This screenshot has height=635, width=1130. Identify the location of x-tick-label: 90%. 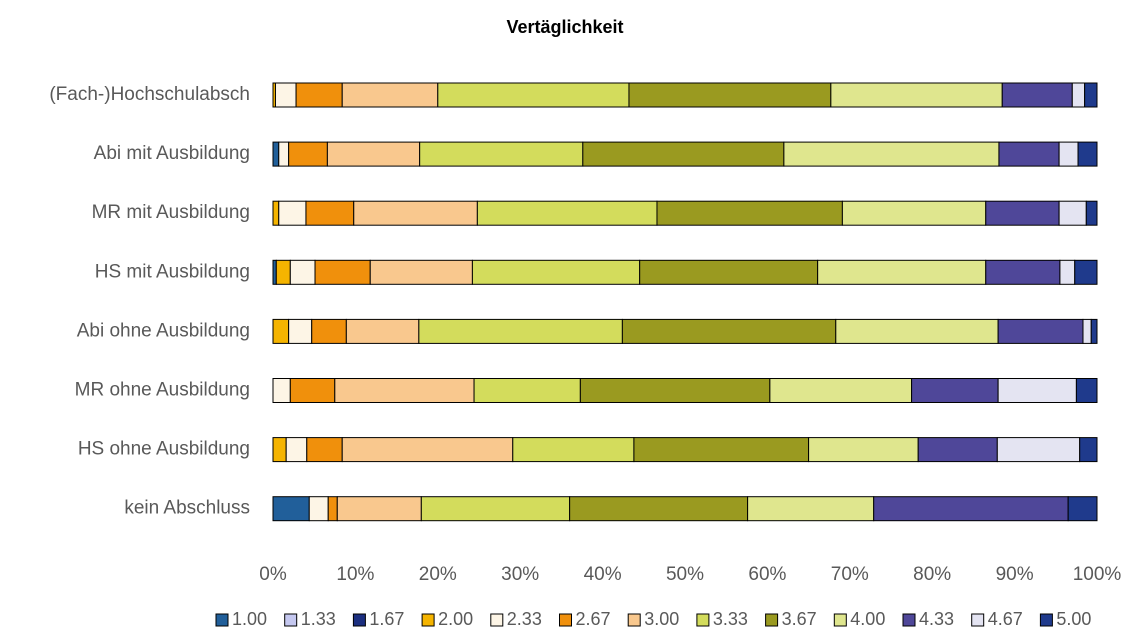
(1015, 574).